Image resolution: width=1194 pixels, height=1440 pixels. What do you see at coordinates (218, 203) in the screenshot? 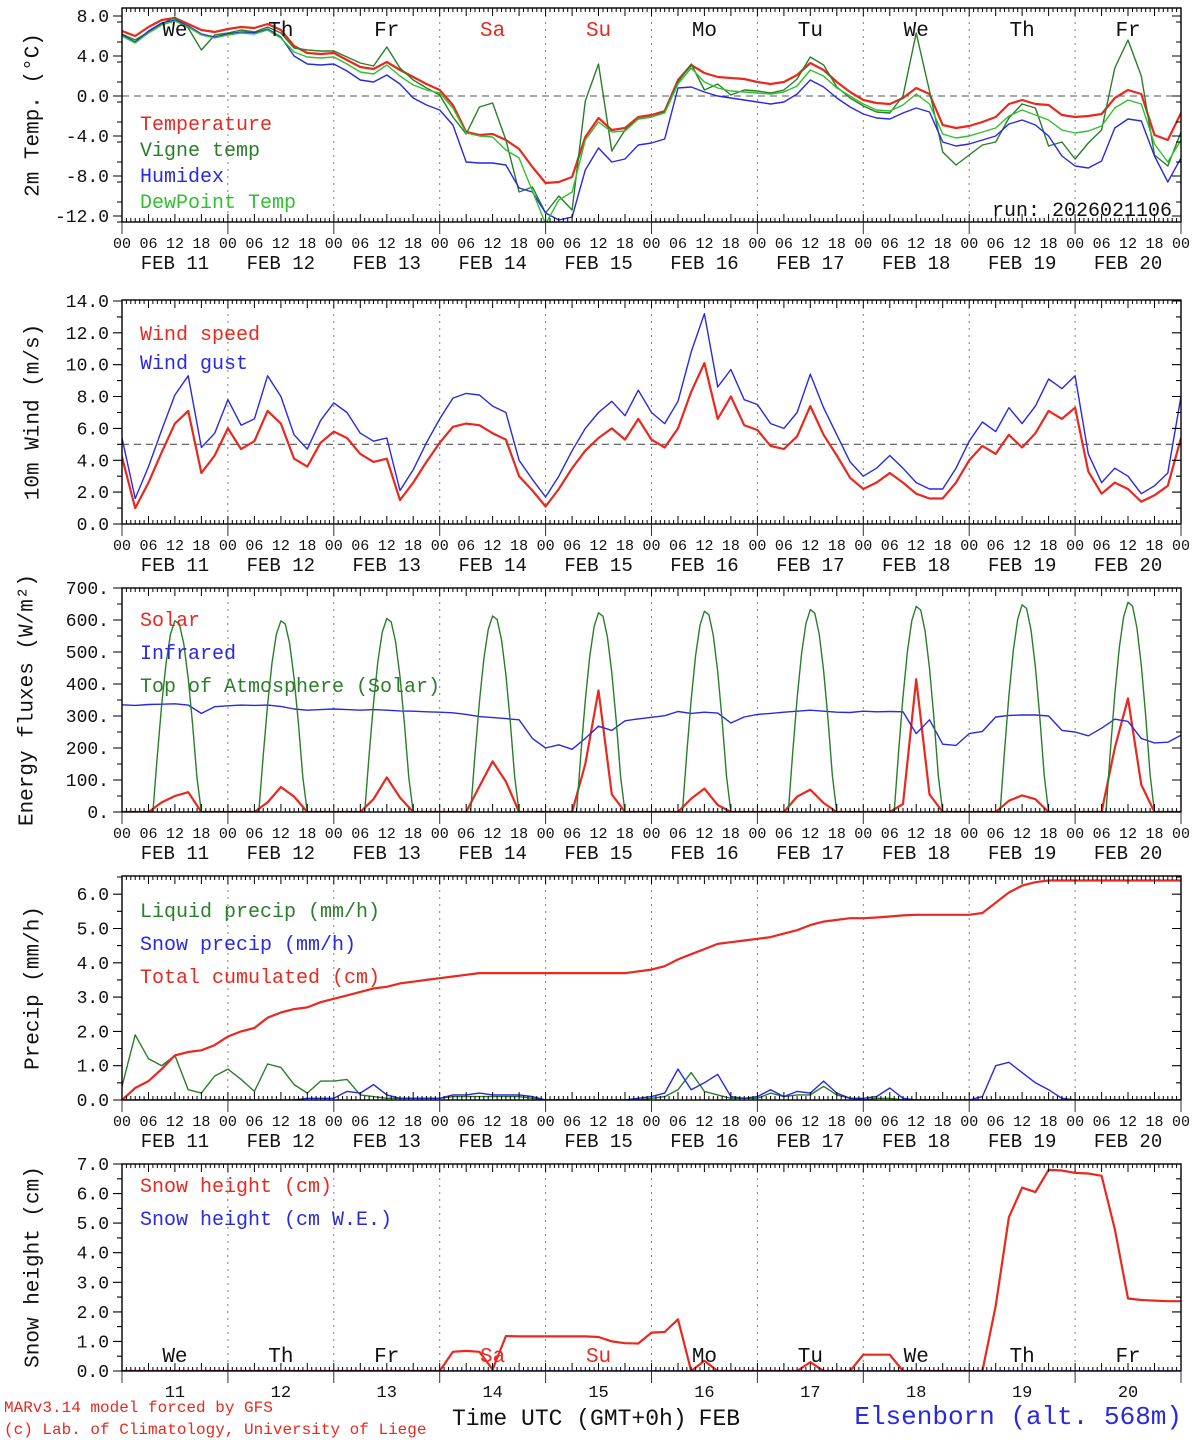
I see `legend-panel0-item3: DewPoint Temp` at bounding box center [218, 203].